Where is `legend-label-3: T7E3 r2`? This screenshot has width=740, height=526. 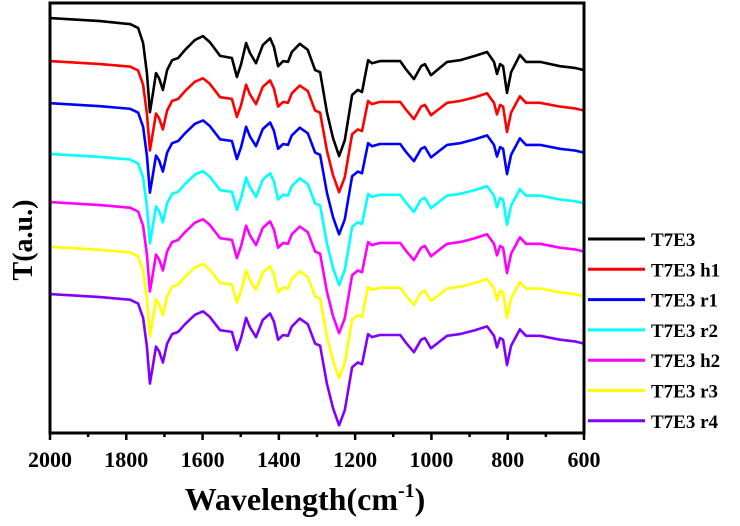 legend-label-3: T7E3 r2 is located at coordinates (684, 331).